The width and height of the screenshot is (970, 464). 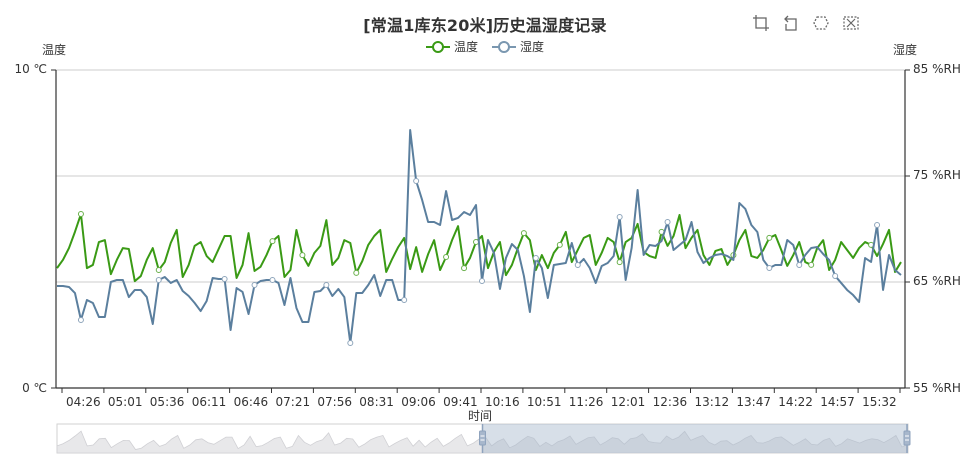 What do you see at coordinates (460, 402) in the screenshot?
I see `x-tick-label: 09:41` at bounding box center [460, 402].